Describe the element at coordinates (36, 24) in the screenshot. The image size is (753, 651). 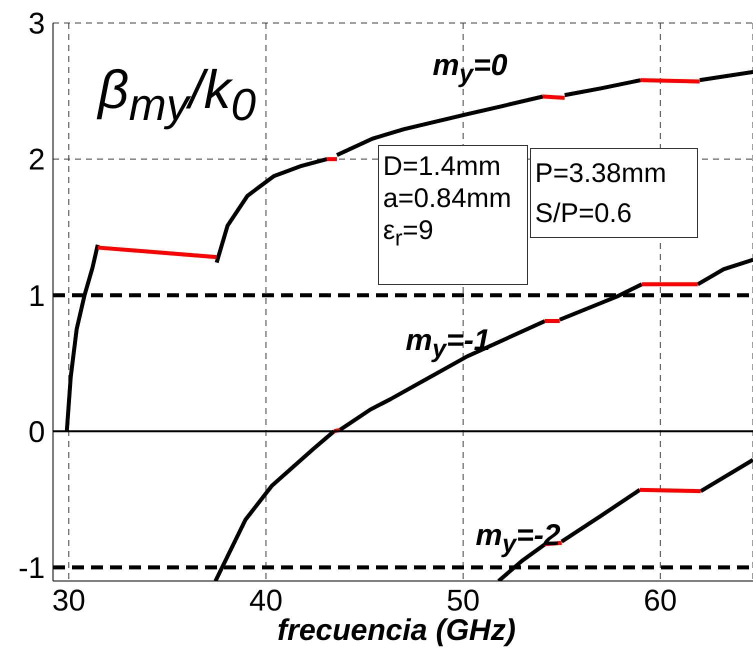
I see `y-tick-label: 3` at that location.